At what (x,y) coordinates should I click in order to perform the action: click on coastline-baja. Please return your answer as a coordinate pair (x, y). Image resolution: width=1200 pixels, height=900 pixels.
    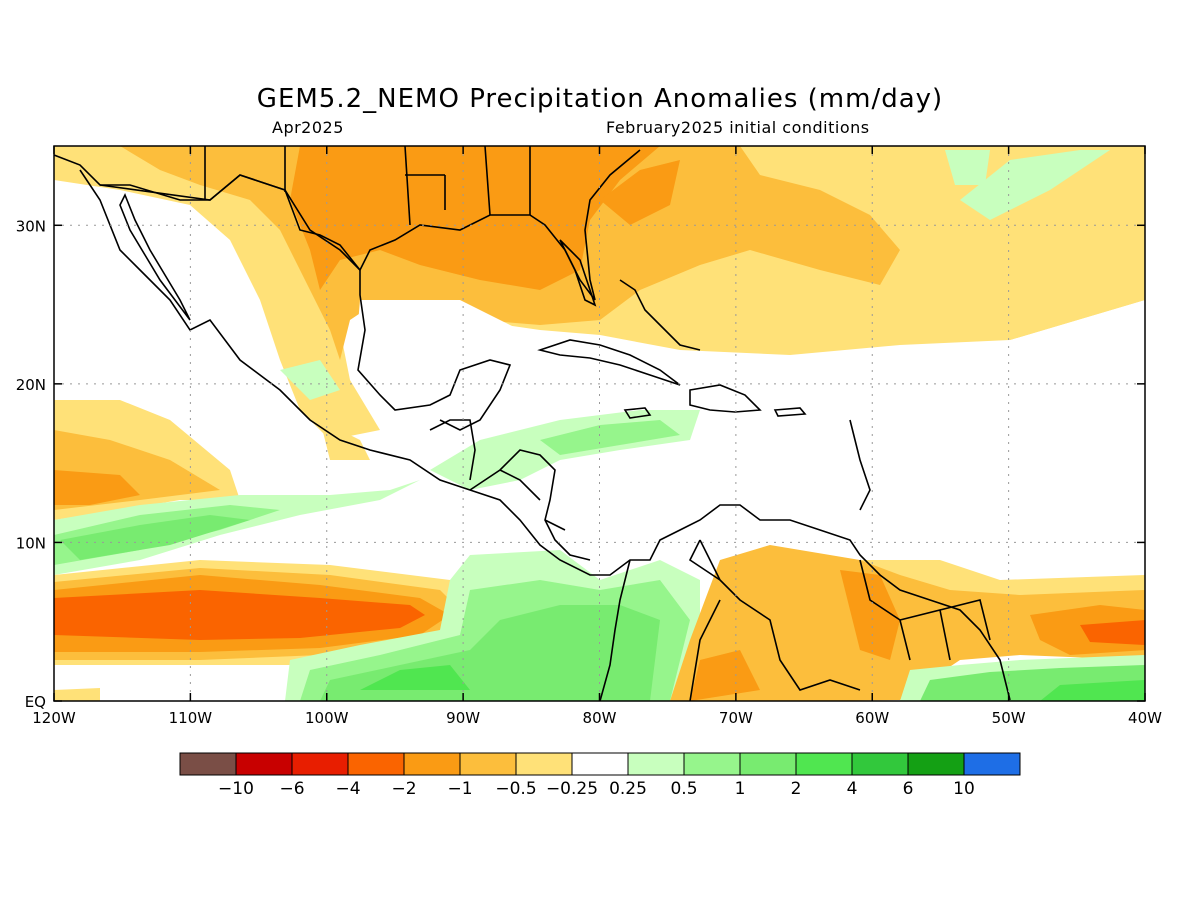
    Looking at the image, I should click on (155, 257).